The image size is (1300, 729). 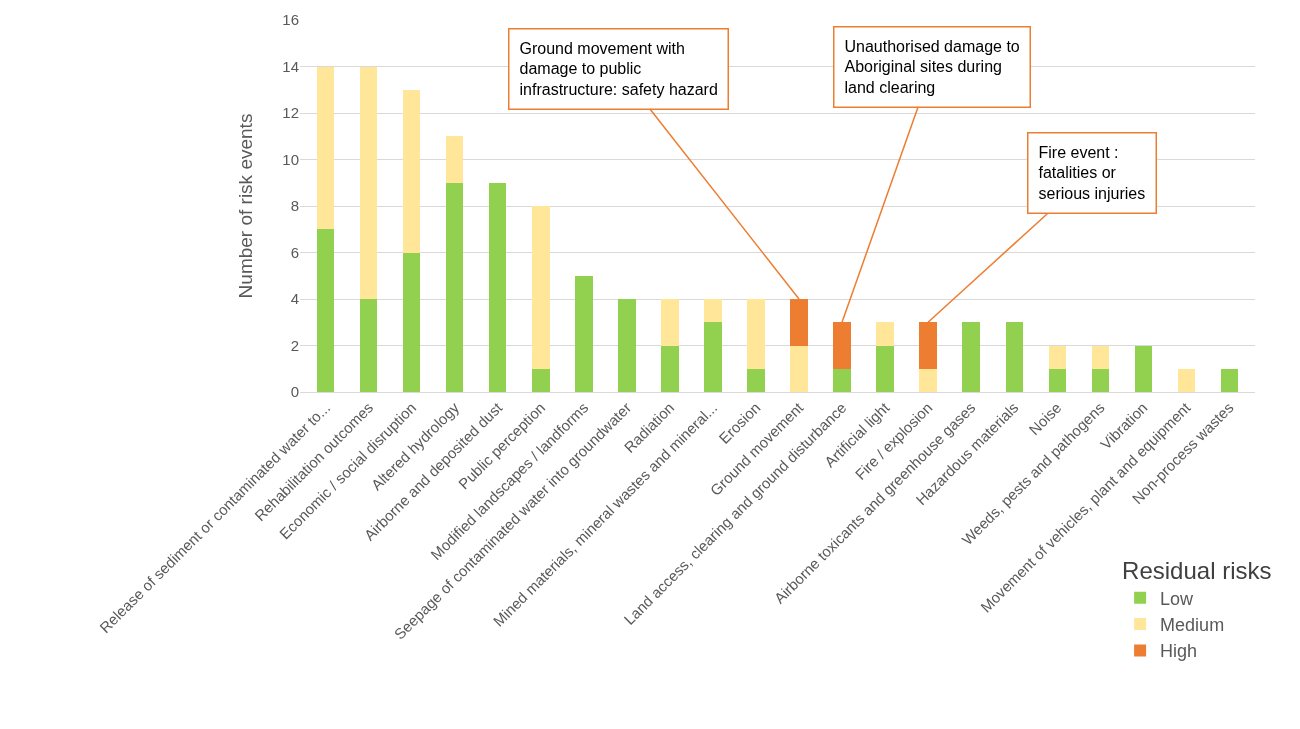 What do you see at coordinates (294, 206) in the screenshot?
I see `y-tick-label: 8` at bounding box center [294, 206].